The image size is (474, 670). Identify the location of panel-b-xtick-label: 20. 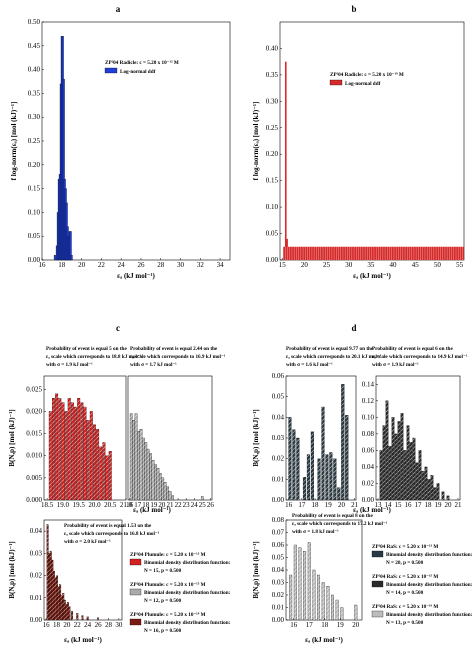
(305, 265).